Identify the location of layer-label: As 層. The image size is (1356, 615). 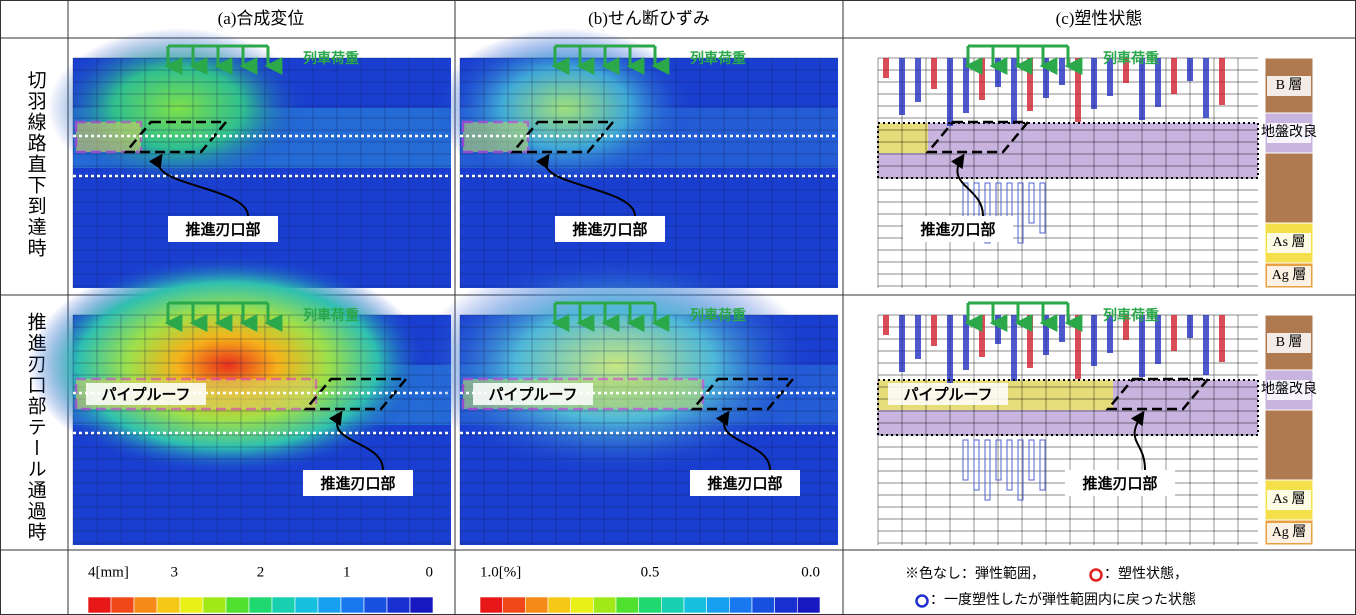
(1288, 242).